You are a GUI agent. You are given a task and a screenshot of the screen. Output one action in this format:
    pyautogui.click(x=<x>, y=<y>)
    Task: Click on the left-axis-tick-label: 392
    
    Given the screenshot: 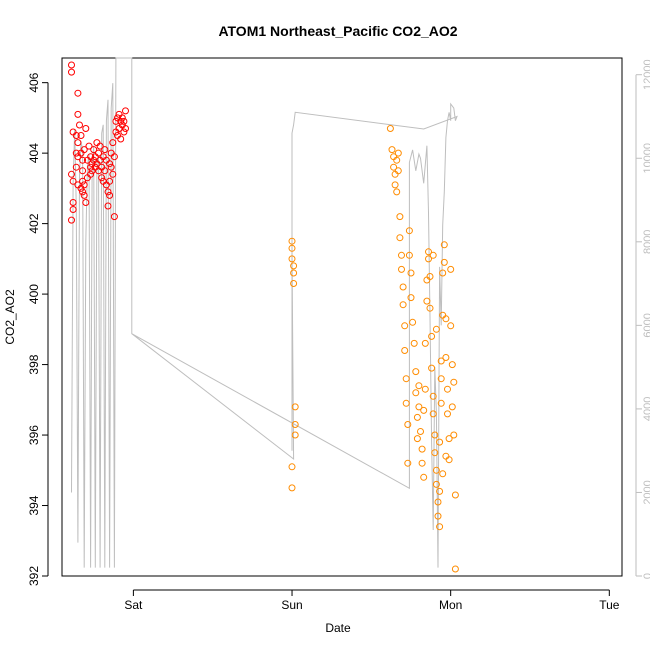 What is the action you would take?
    pyautogui.click(x=34, y=576)
    